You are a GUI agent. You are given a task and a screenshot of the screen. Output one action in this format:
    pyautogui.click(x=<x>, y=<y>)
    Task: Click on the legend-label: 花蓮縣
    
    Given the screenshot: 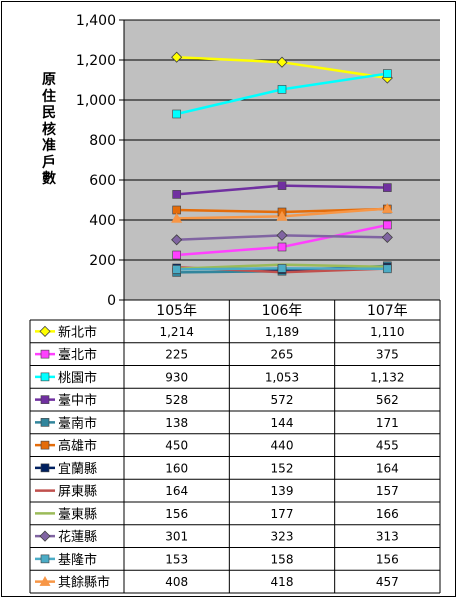 What is the action you would take?
    pyautogui.click(x=77, y=537)
    